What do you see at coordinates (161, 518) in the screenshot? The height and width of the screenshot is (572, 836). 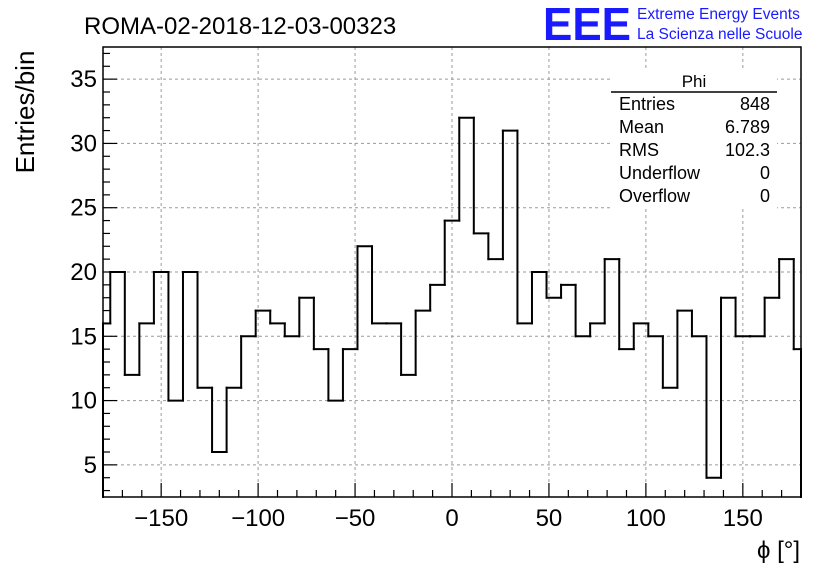 I see `x-tick-label: −150` at bounding box center [161, 518].